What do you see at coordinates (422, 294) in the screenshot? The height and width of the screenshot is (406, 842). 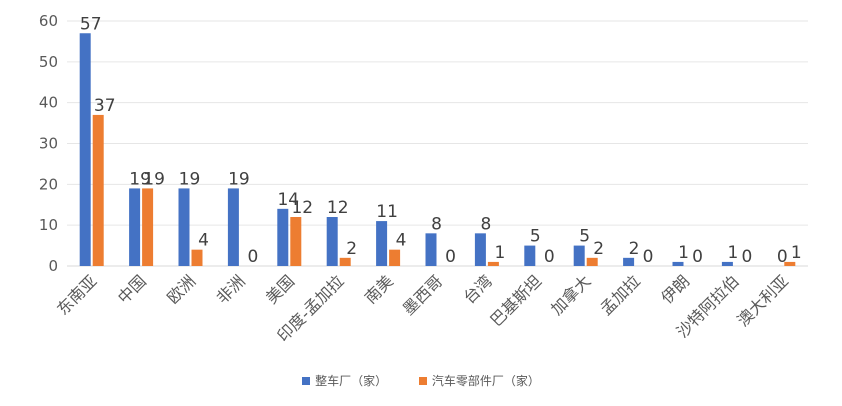 I see `category-label: 墨西哥` at bounding box center [422, 294].